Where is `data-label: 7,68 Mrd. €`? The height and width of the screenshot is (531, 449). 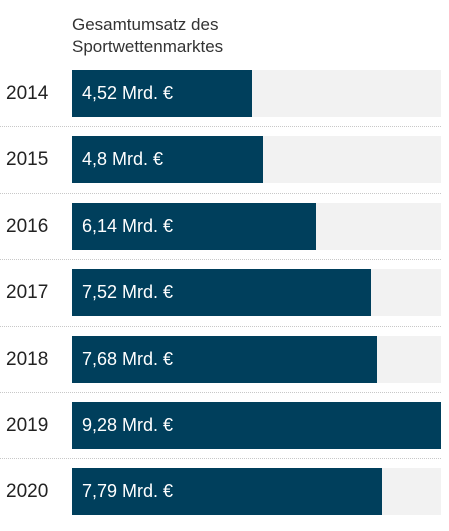
data-label: 7,68 Mrd. € is located at coordinates (128, 358).